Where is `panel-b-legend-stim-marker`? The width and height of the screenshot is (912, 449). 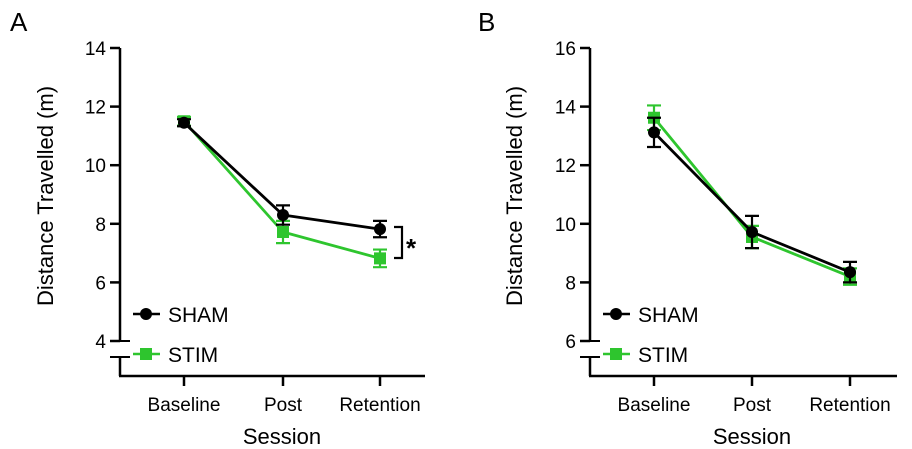 panel-b-legend-stim-marker is located at coordinates (616, 354).